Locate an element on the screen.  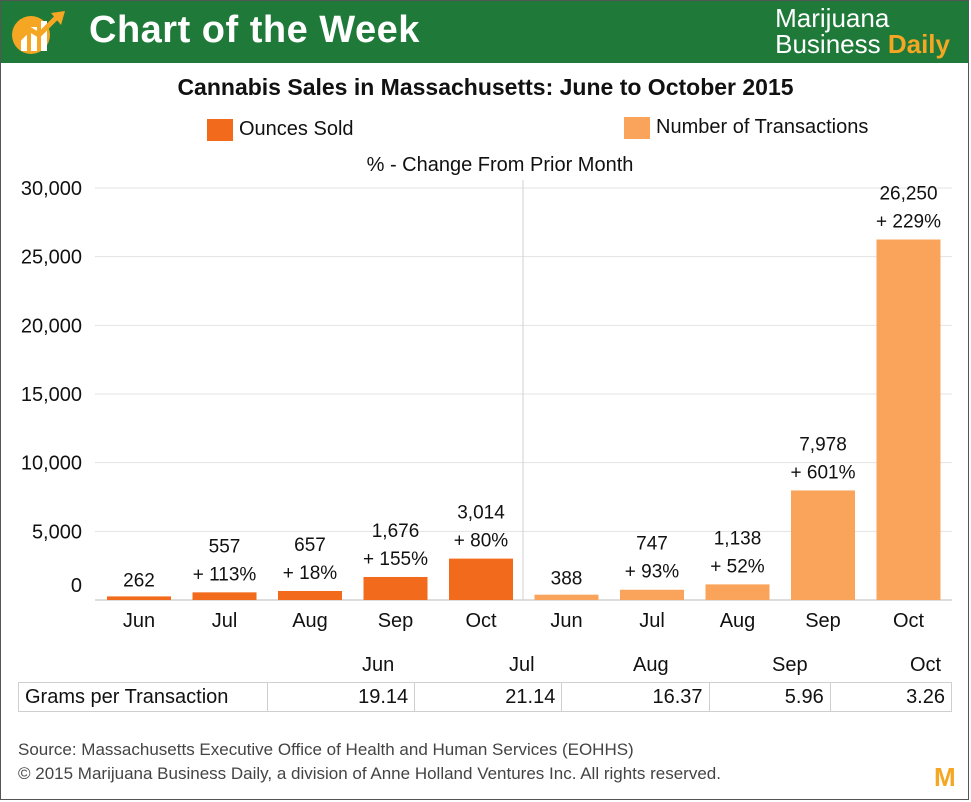
value-label: 1,138 is located at coordinates (738, 538).